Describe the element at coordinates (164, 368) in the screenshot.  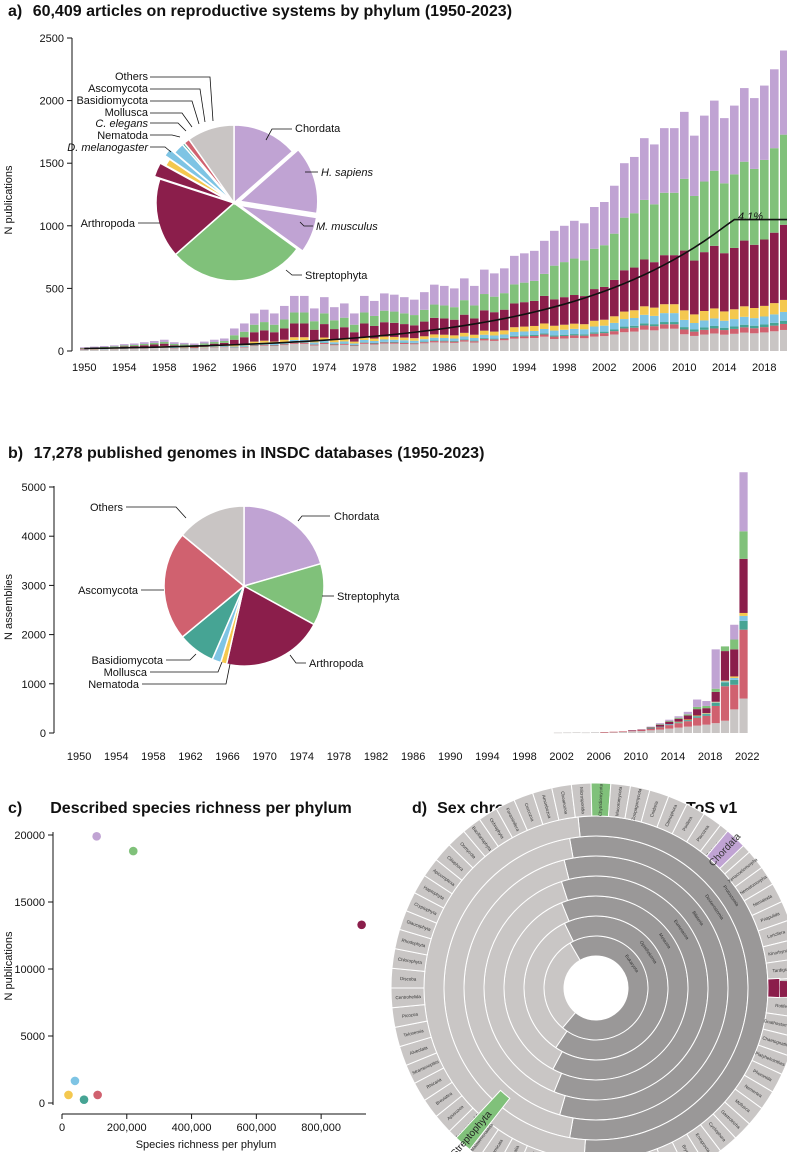
I see `panel-a-x-tick-label: 1958` at that location.